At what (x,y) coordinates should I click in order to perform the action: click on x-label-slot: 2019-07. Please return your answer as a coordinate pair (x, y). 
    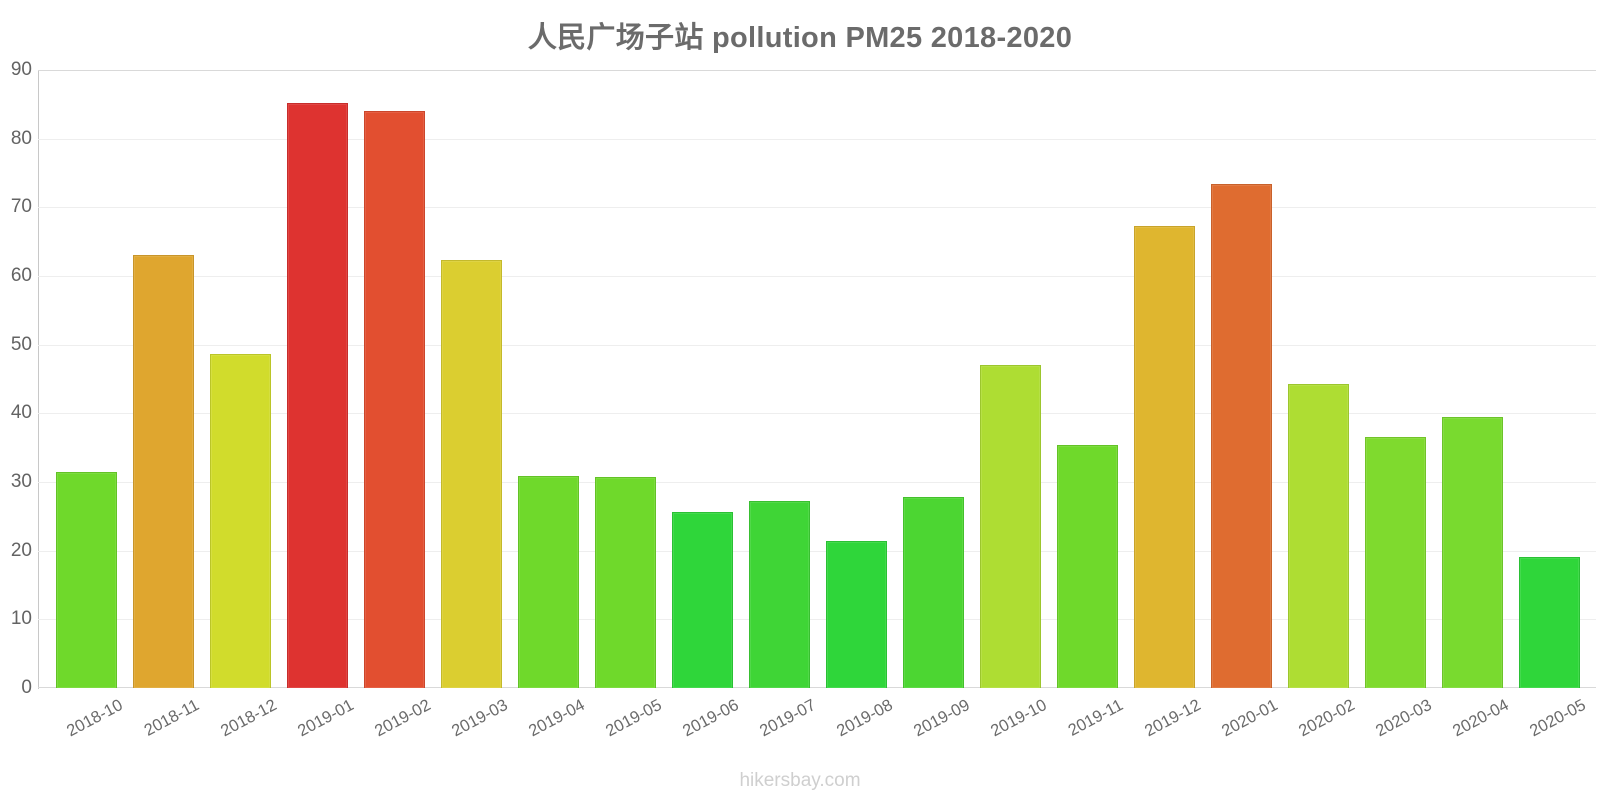
    Looking at the image, I should click on (779, 725).